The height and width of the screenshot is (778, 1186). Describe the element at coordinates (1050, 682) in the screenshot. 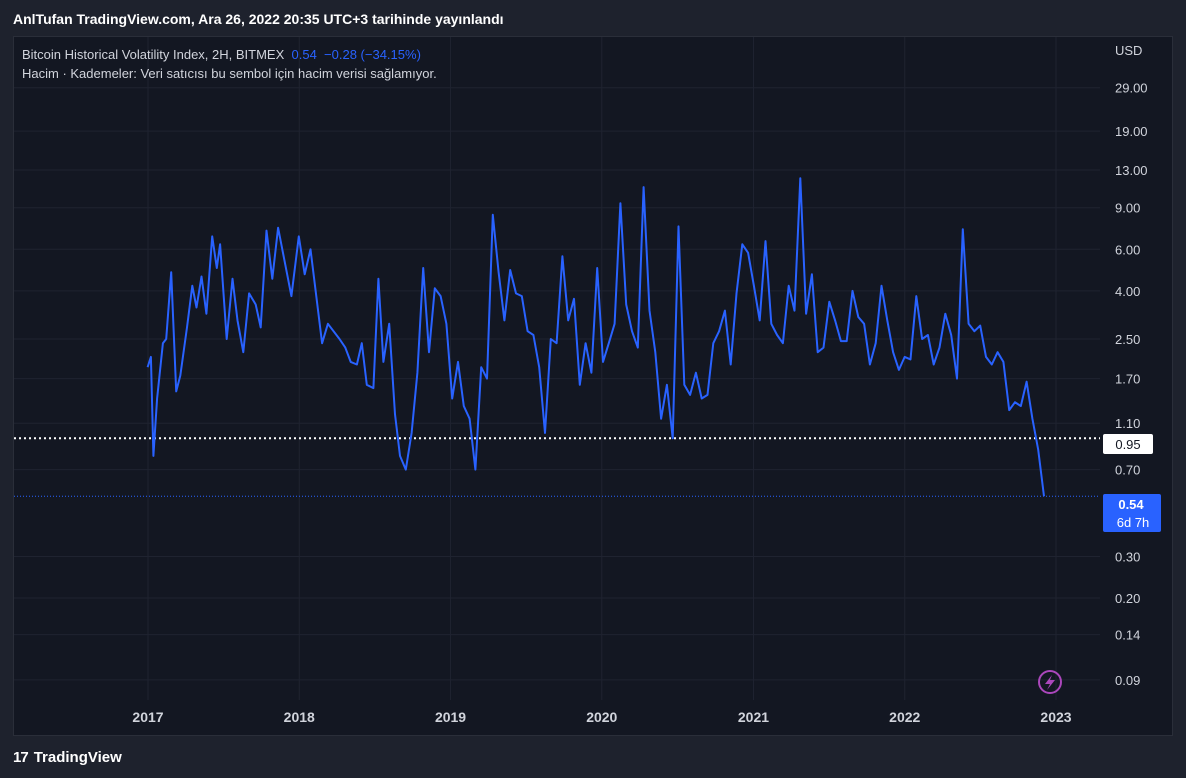

I see `lightning-icon` at that location.